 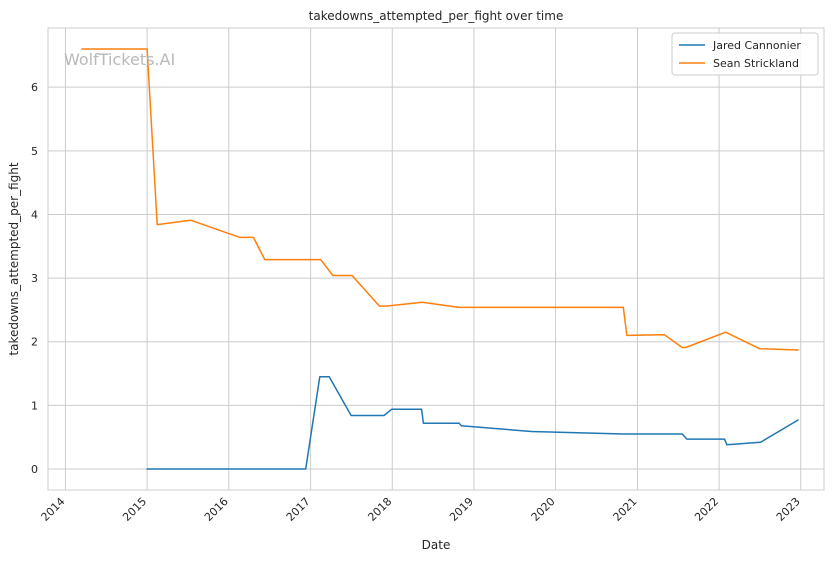 What do you see at coordinates (421, 509) in the screenshot?
I see `x-axis-ticks: 2014 2015 2016 2017 2018 2019 2020 2021 2022 2023` at bounding box center [421, 509].